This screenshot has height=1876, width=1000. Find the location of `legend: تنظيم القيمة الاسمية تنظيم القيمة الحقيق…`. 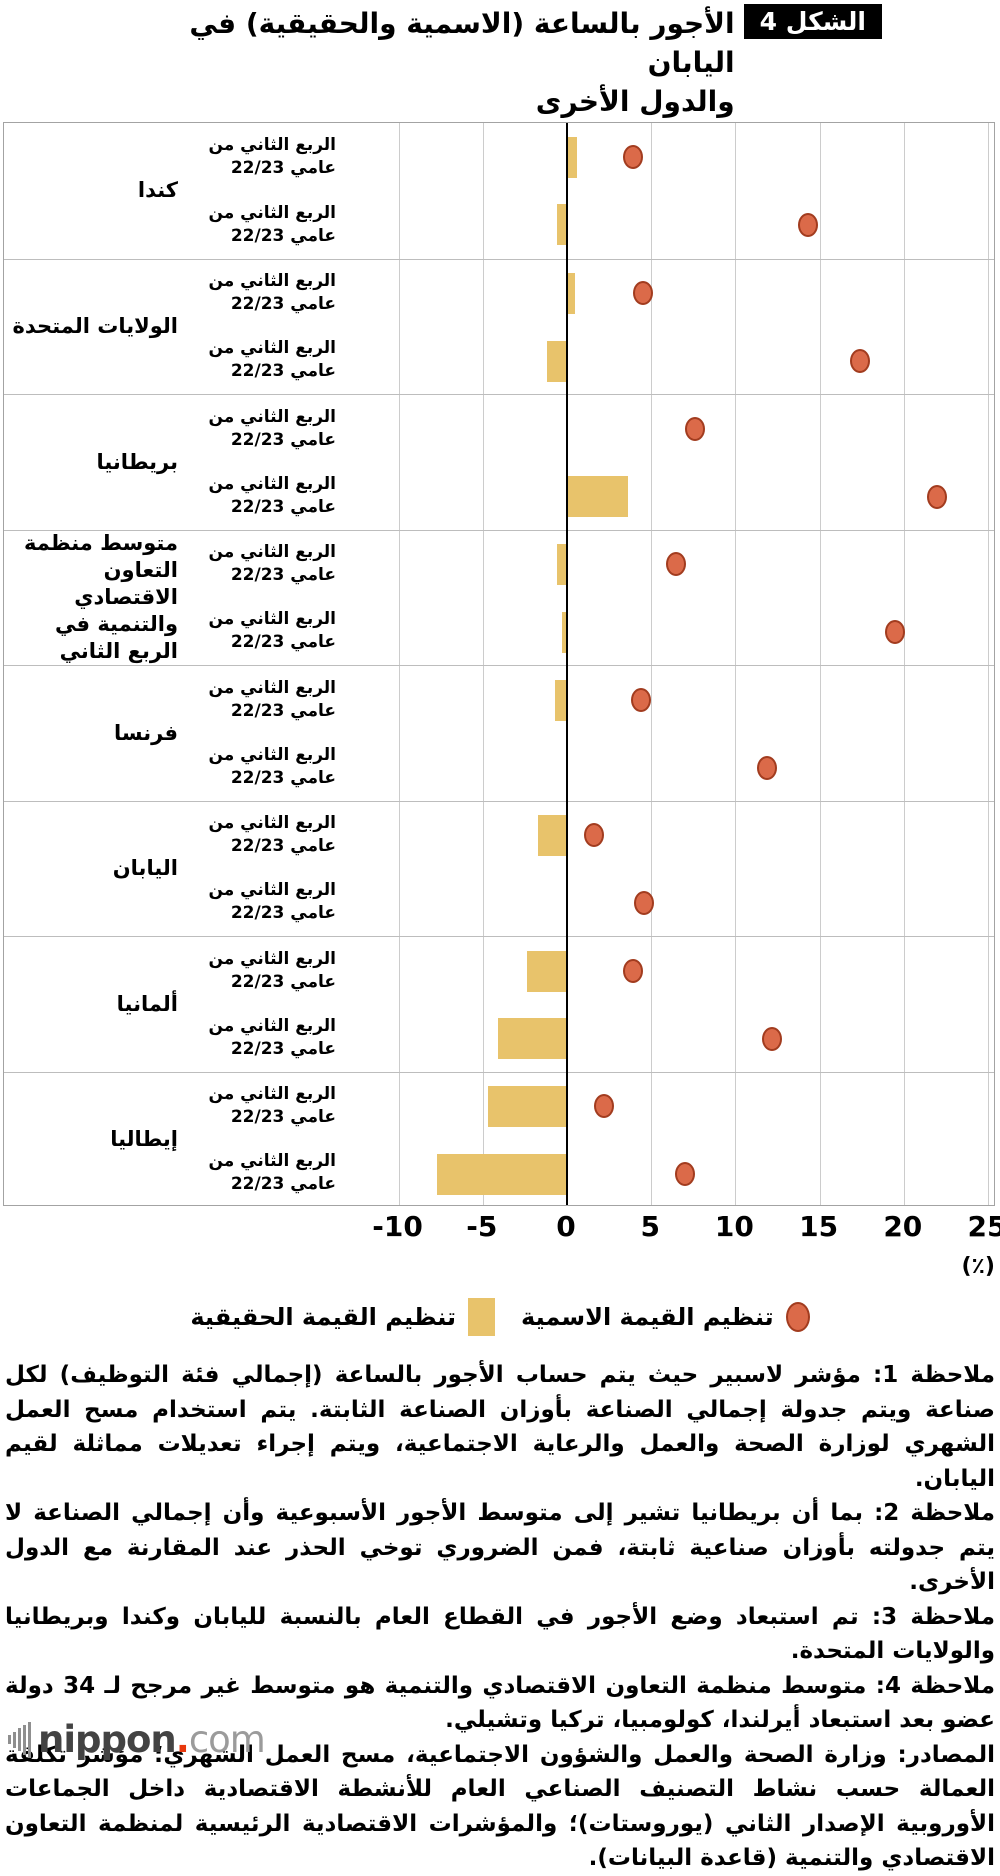

legend: تنظيم القيمة الاسمية تنظيم القيمة الحقيق… is located at coordinates (500, 1317).